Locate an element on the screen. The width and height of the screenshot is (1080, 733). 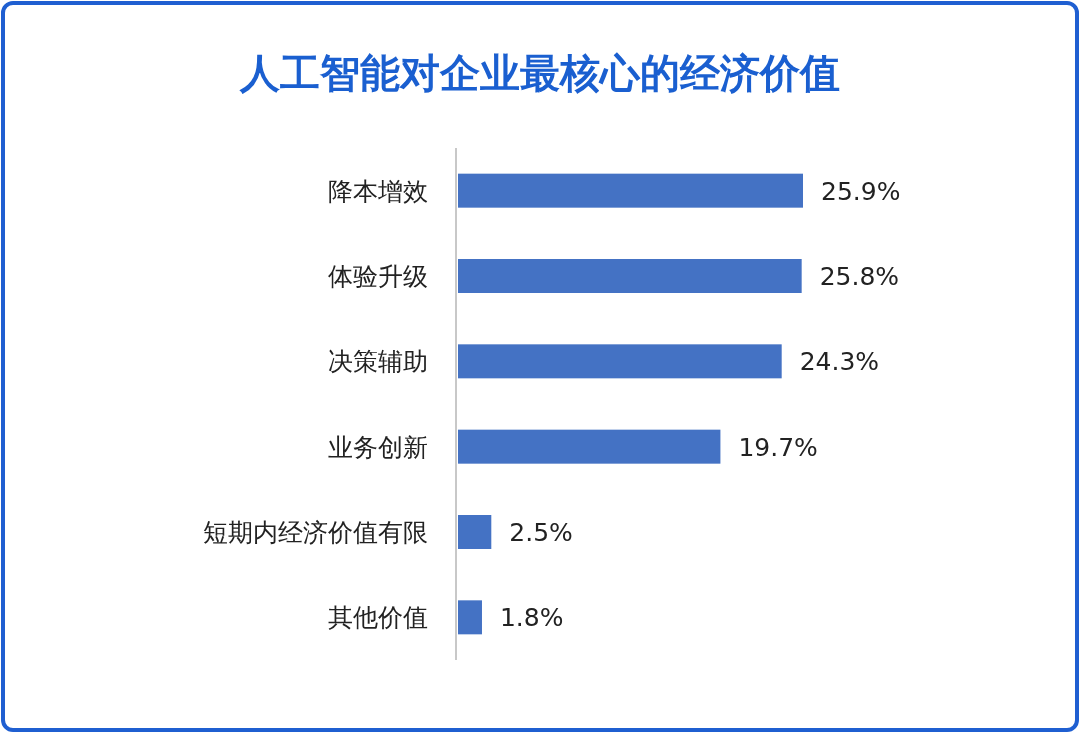
chart-title: 人工智能对企业最核心的经济价值 is located at coordinates (539, 73).